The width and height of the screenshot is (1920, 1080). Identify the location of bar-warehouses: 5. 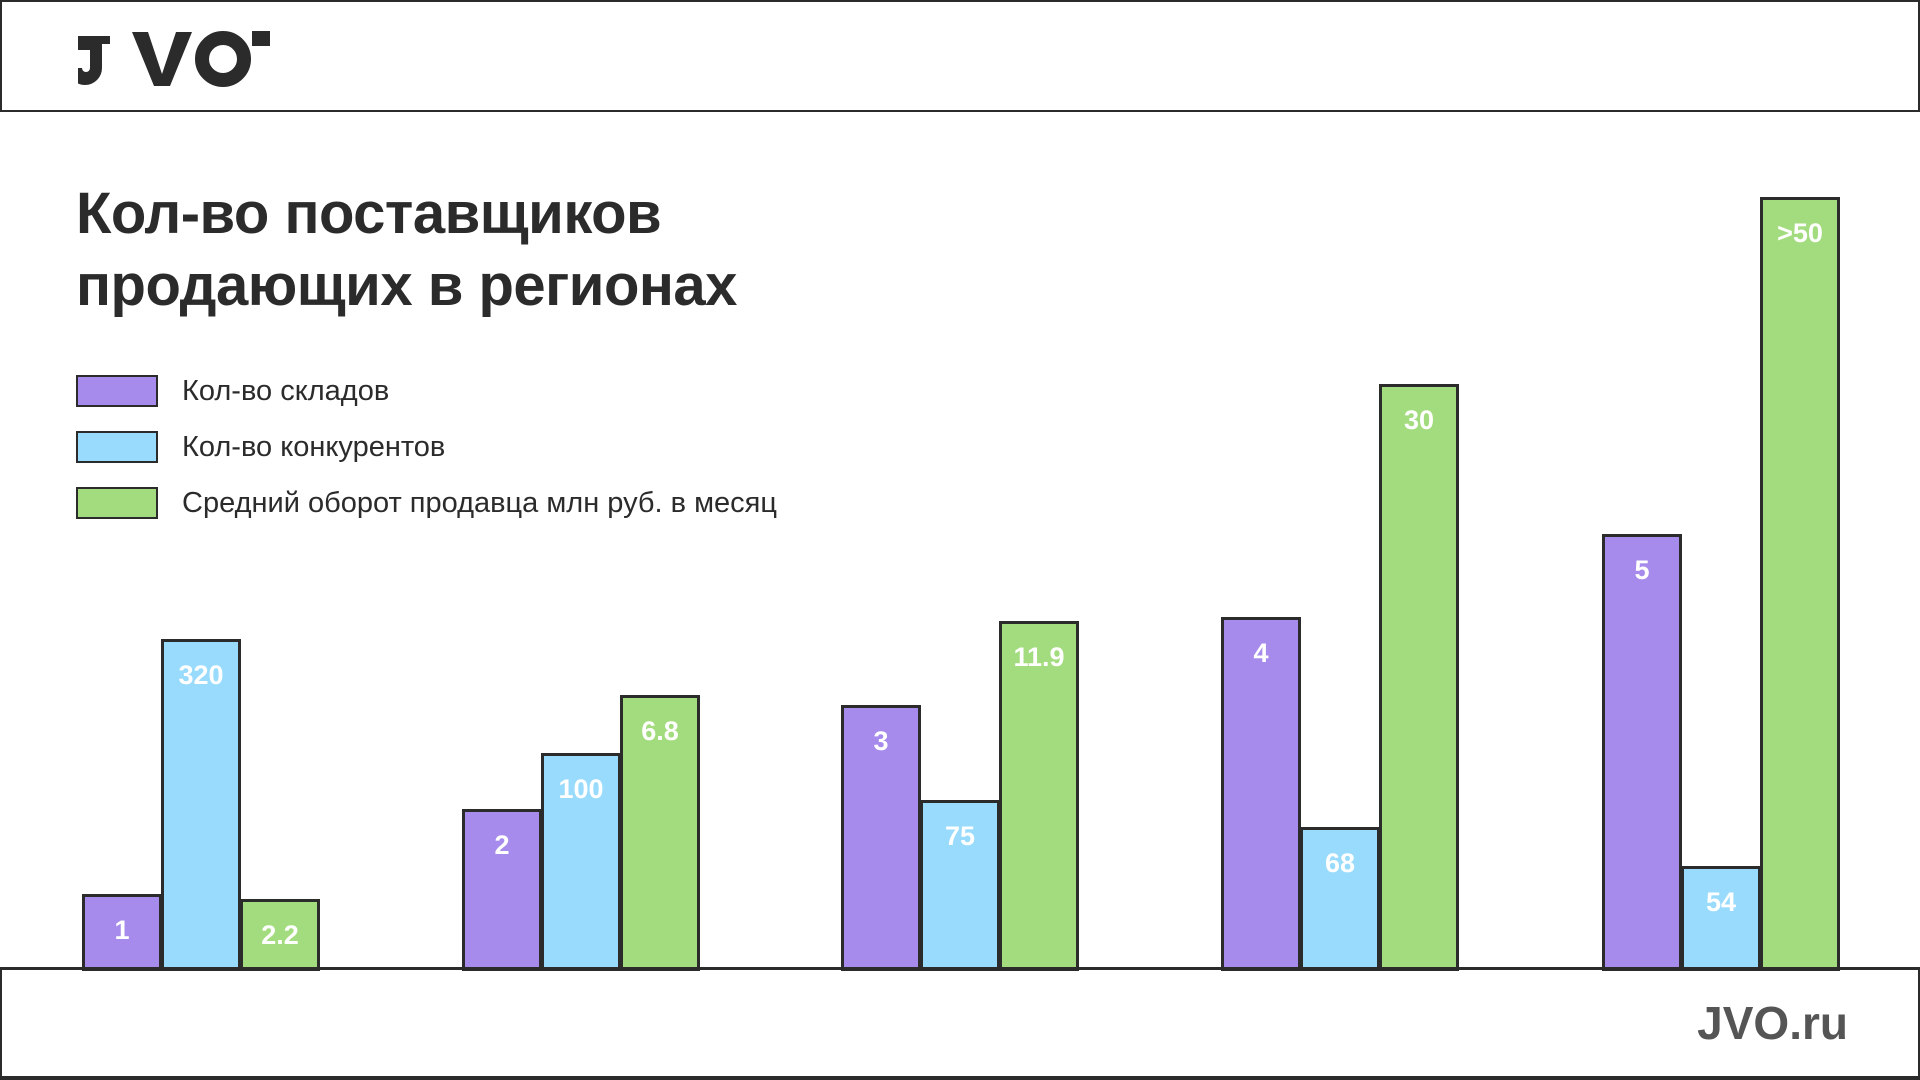
(1642, 752).